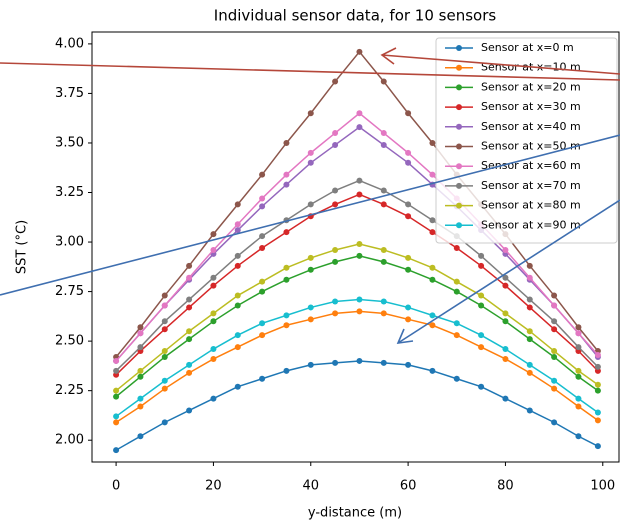 The width and height of the screenshot is (620, 525). Describe the element at coordinates (69, 390) in the screenshot. I see `y-tick-label: 2.25` at that location.